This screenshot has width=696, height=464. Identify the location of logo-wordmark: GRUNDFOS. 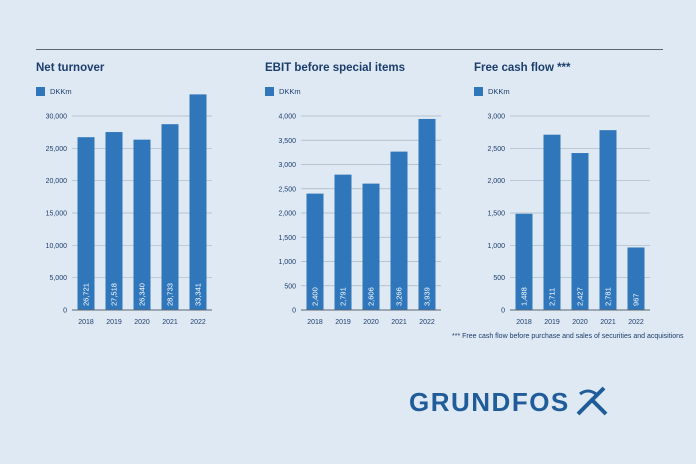
(489, 401).